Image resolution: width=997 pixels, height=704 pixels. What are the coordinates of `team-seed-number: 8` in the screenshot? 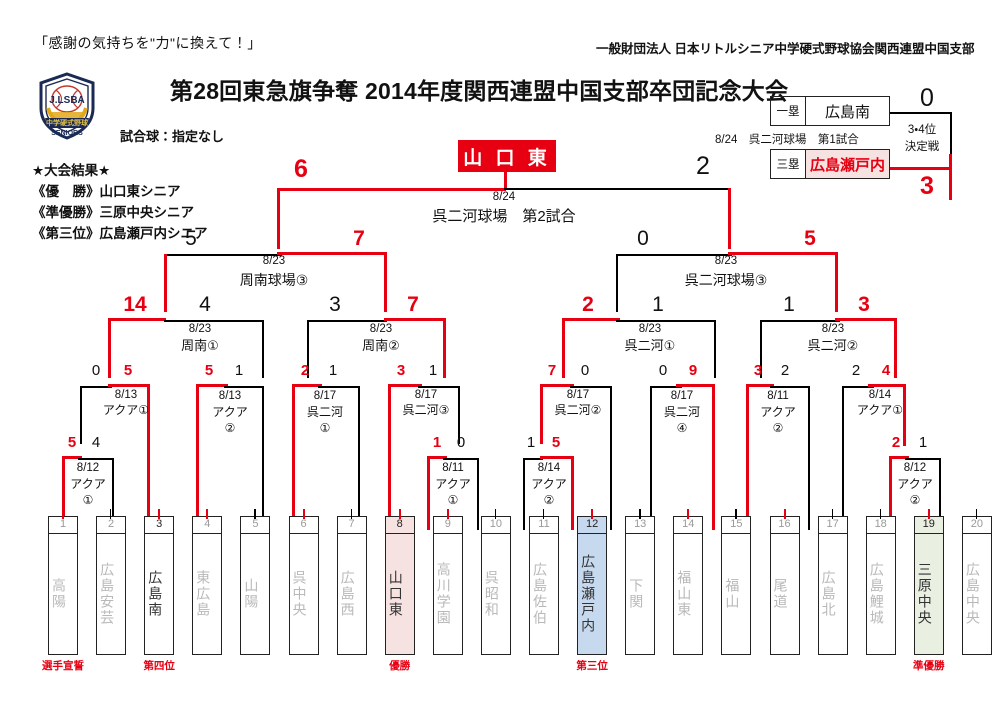 It's located at (399, 525).